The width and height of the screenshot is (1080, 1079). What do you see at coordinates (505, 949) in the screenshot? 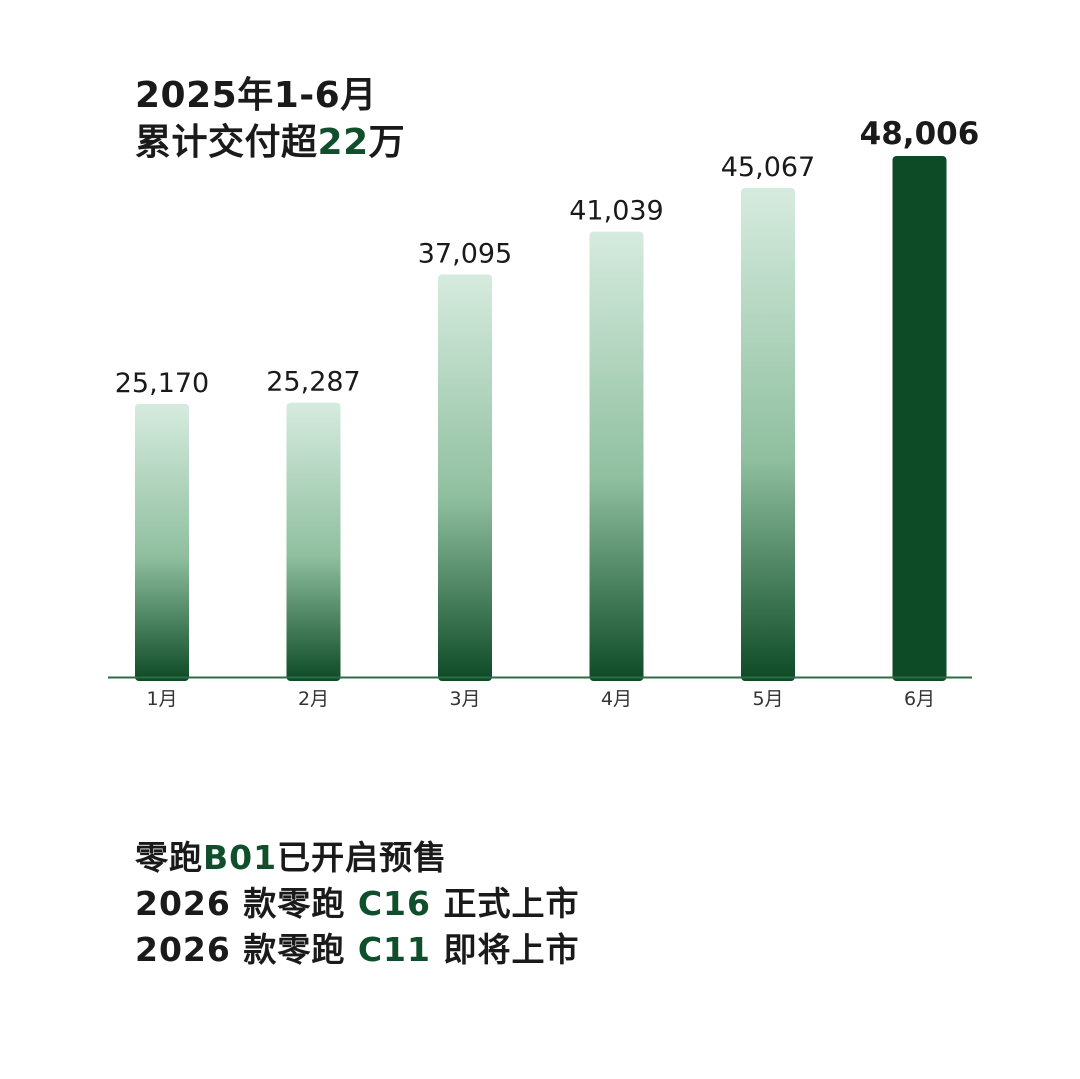
I see `announcement-suffix: 即将上市` at bounding box center [505, 949].